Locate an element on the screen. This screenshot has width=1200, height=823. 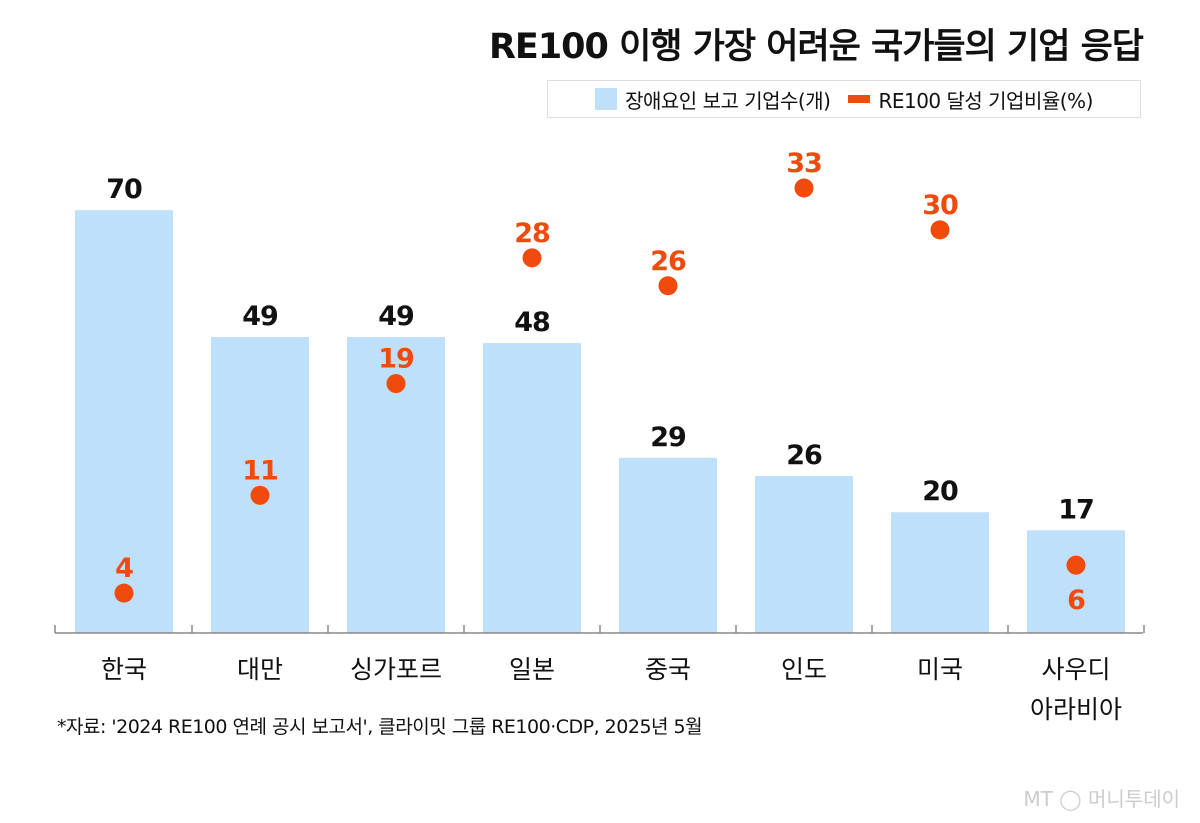
legend-swatch-bar is located at coordinates (606, 99).